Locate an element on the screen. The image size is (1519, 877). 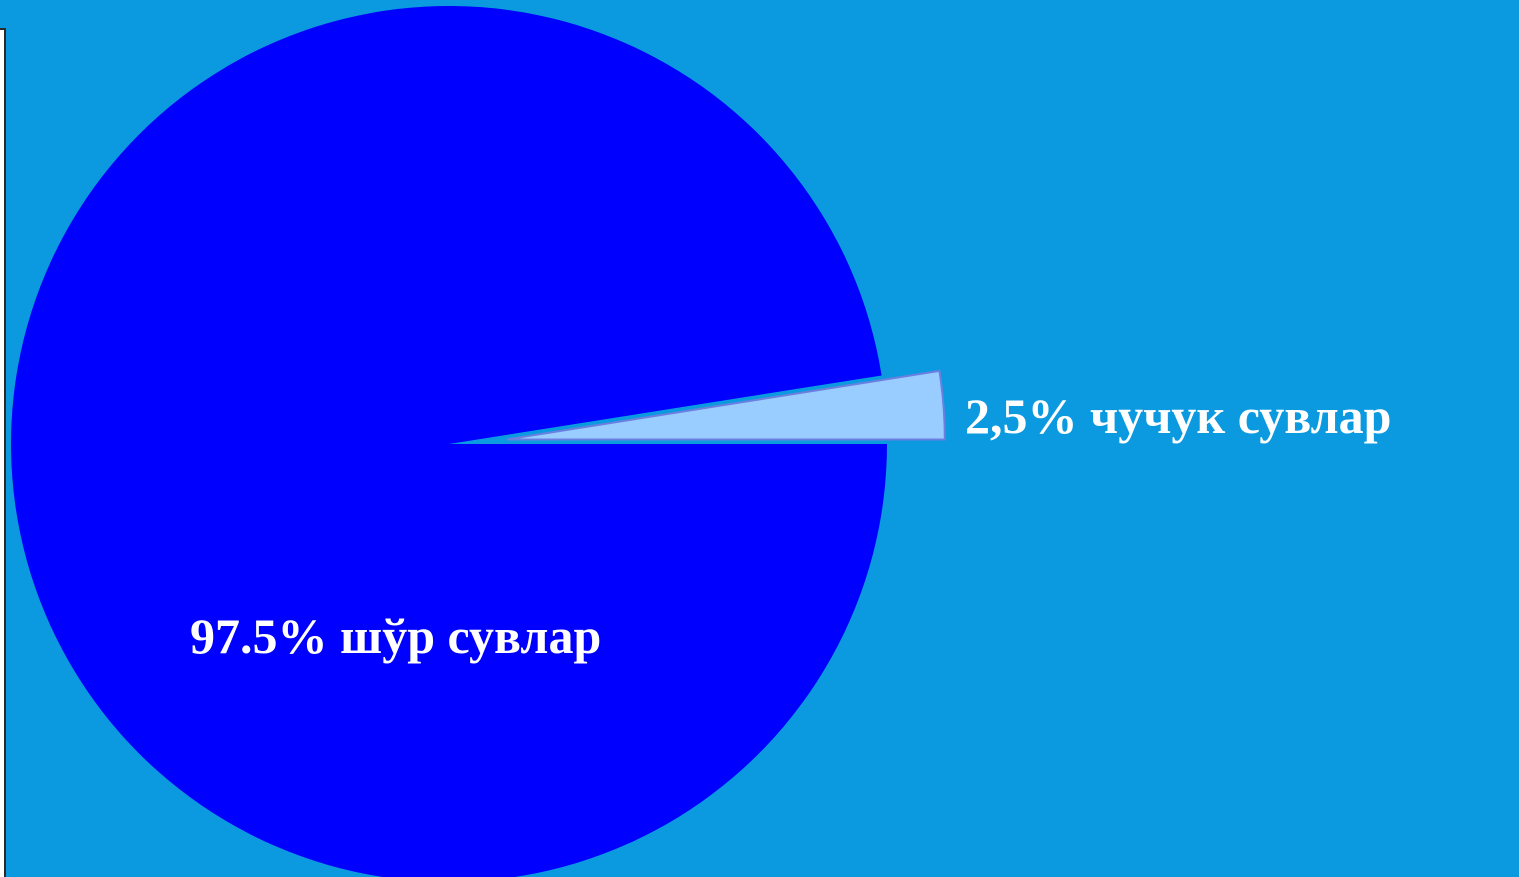
slice-label-fresh-water: 2,5% чучук сувлар is located at coordinates (1178, 416).